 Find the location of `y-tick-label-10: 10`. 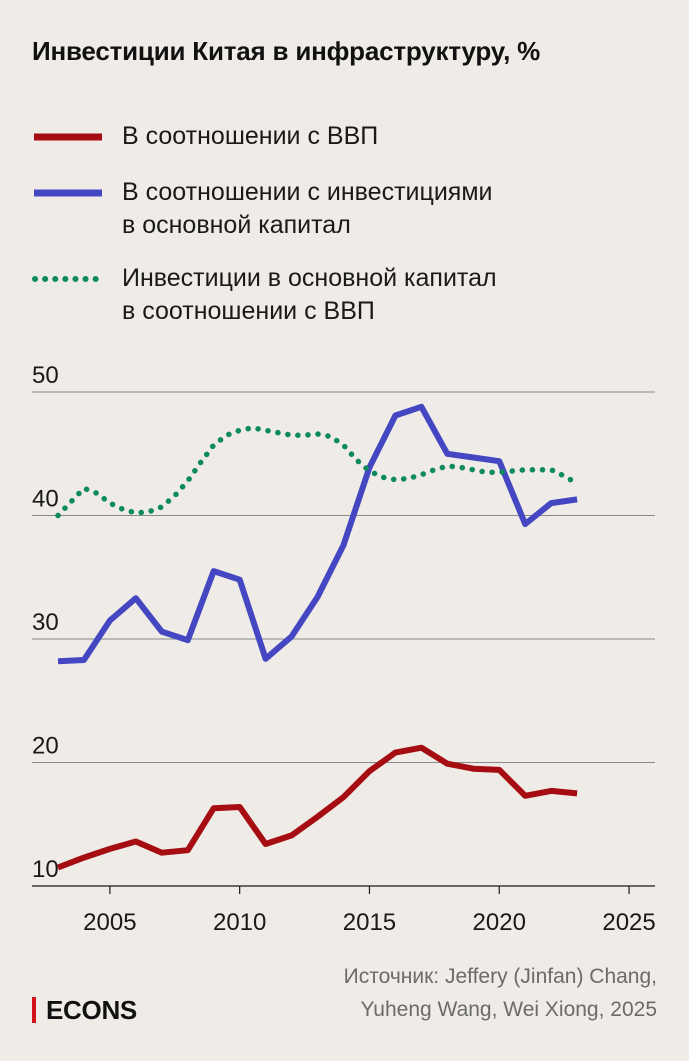

y-tick-label-10: 10 is located at coordinates (45, 869).